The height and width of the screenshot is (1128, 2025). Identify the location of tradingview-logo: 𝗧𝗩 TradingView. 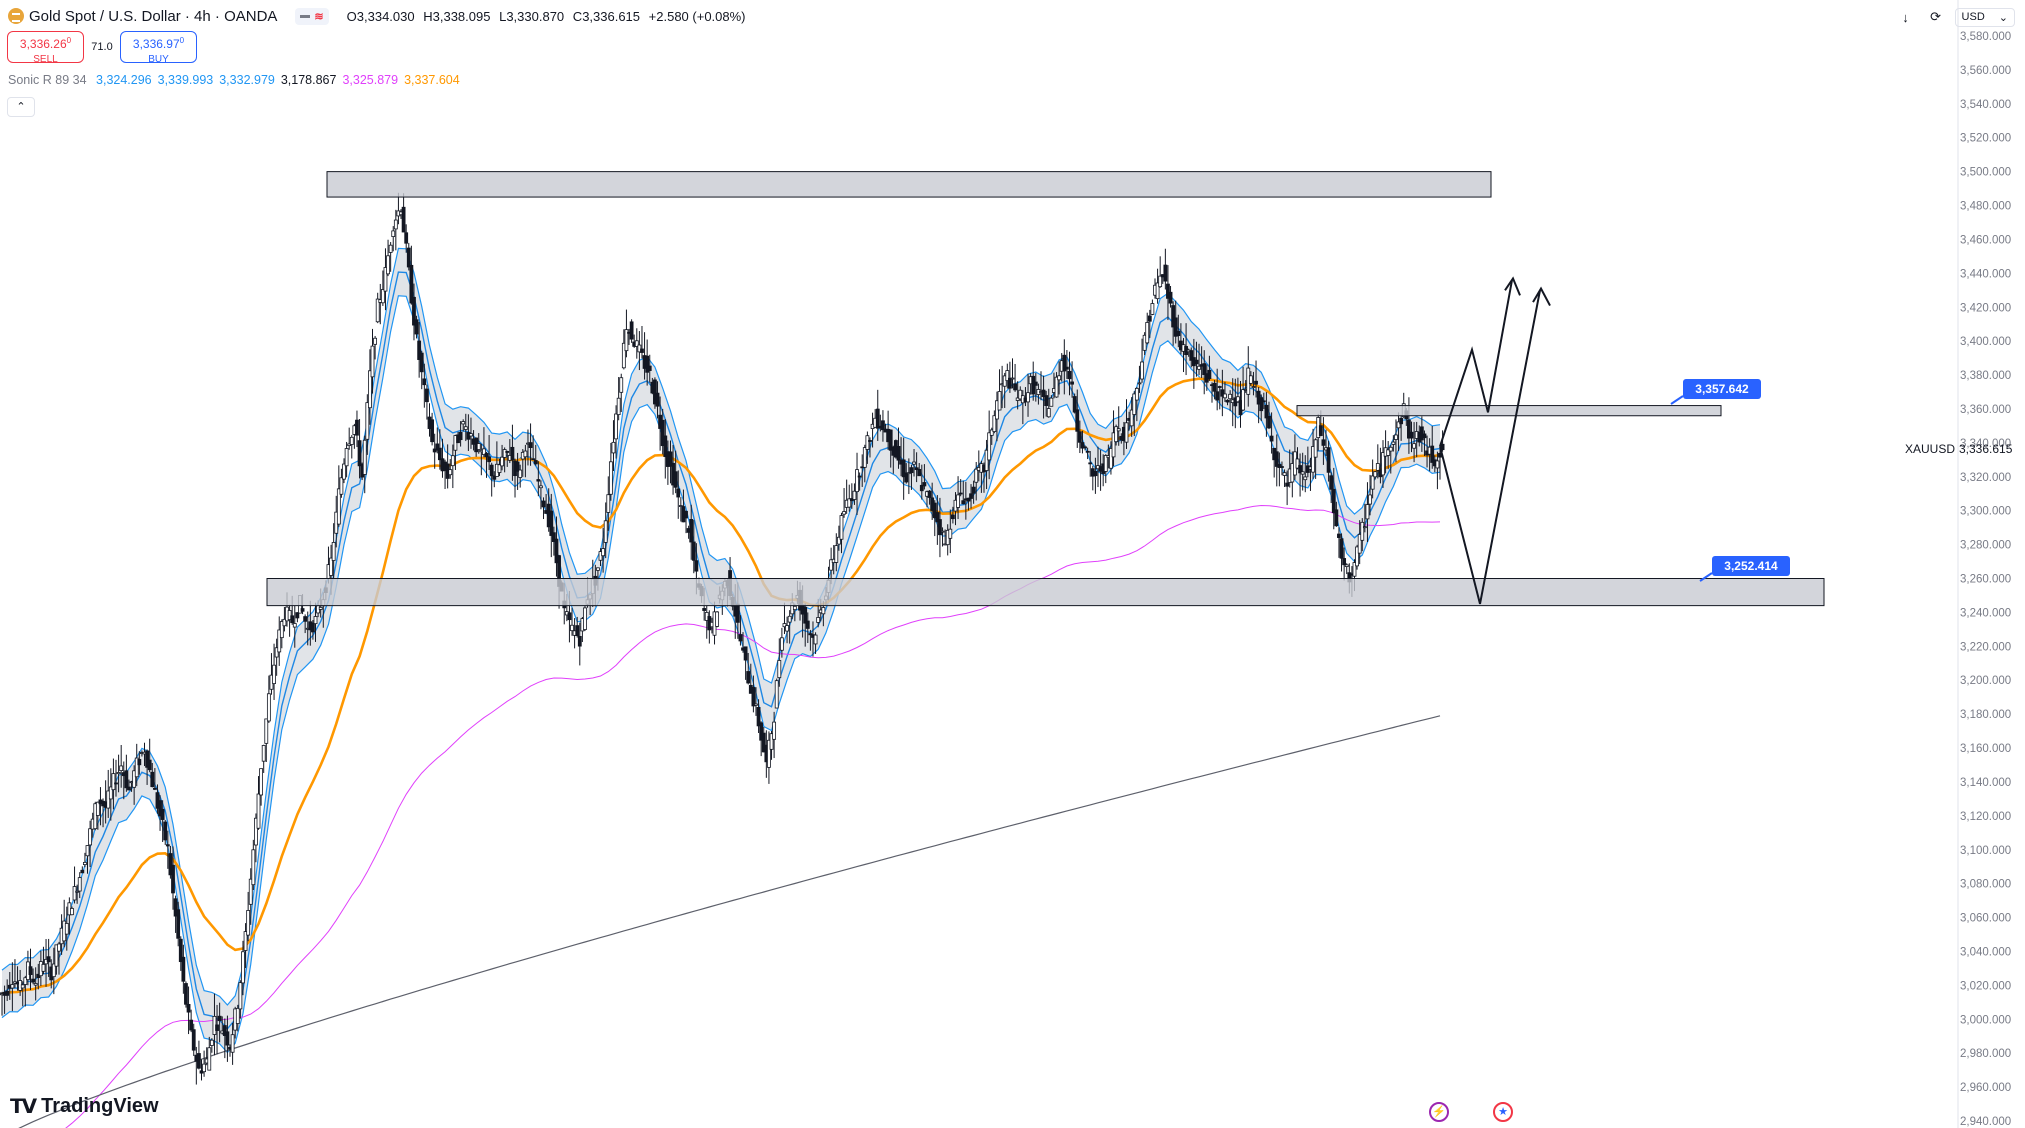
(84, 1106).